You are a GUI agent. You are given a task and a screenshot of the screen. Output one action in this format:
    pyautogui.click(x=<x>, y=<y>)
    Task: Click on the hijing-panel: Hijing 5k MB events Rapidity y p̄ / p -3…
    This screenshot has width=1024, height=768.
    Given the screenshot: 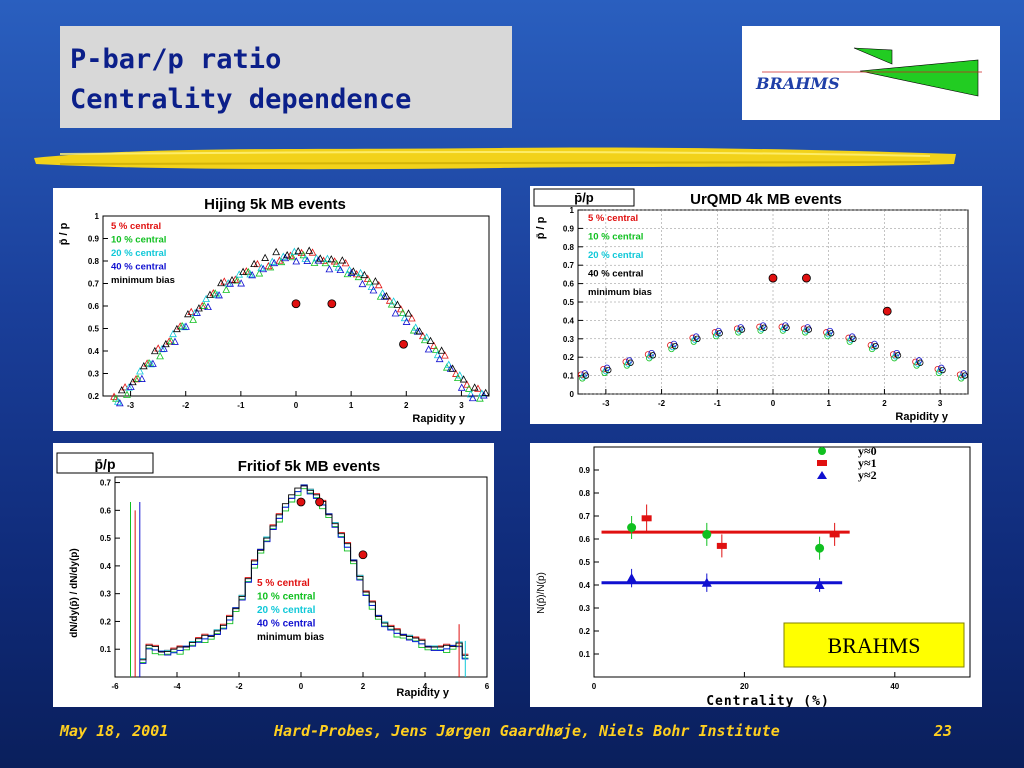 What is the action you would take?
    pyautogui.click(x=277, y=309)
    